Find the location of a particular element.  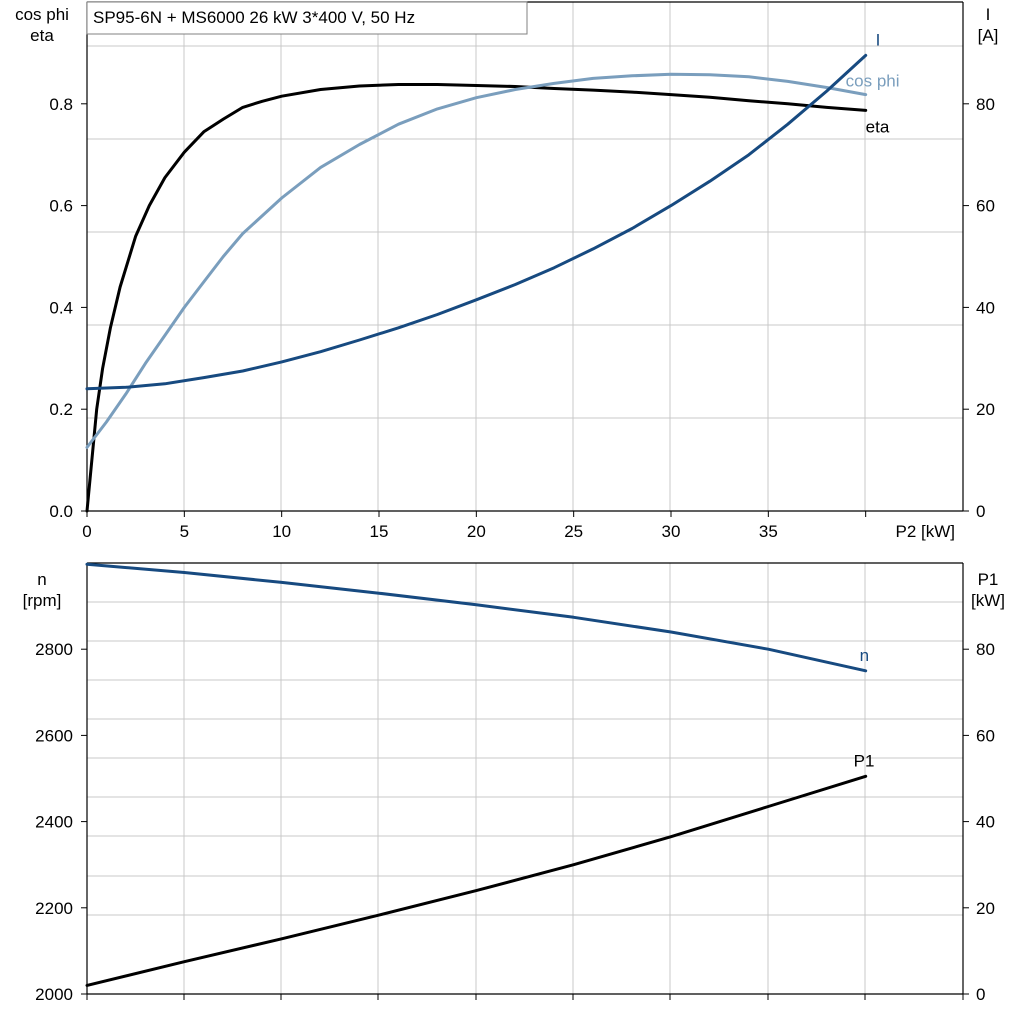

left-tick-label: 2200 is located at coordinates (54, 908).